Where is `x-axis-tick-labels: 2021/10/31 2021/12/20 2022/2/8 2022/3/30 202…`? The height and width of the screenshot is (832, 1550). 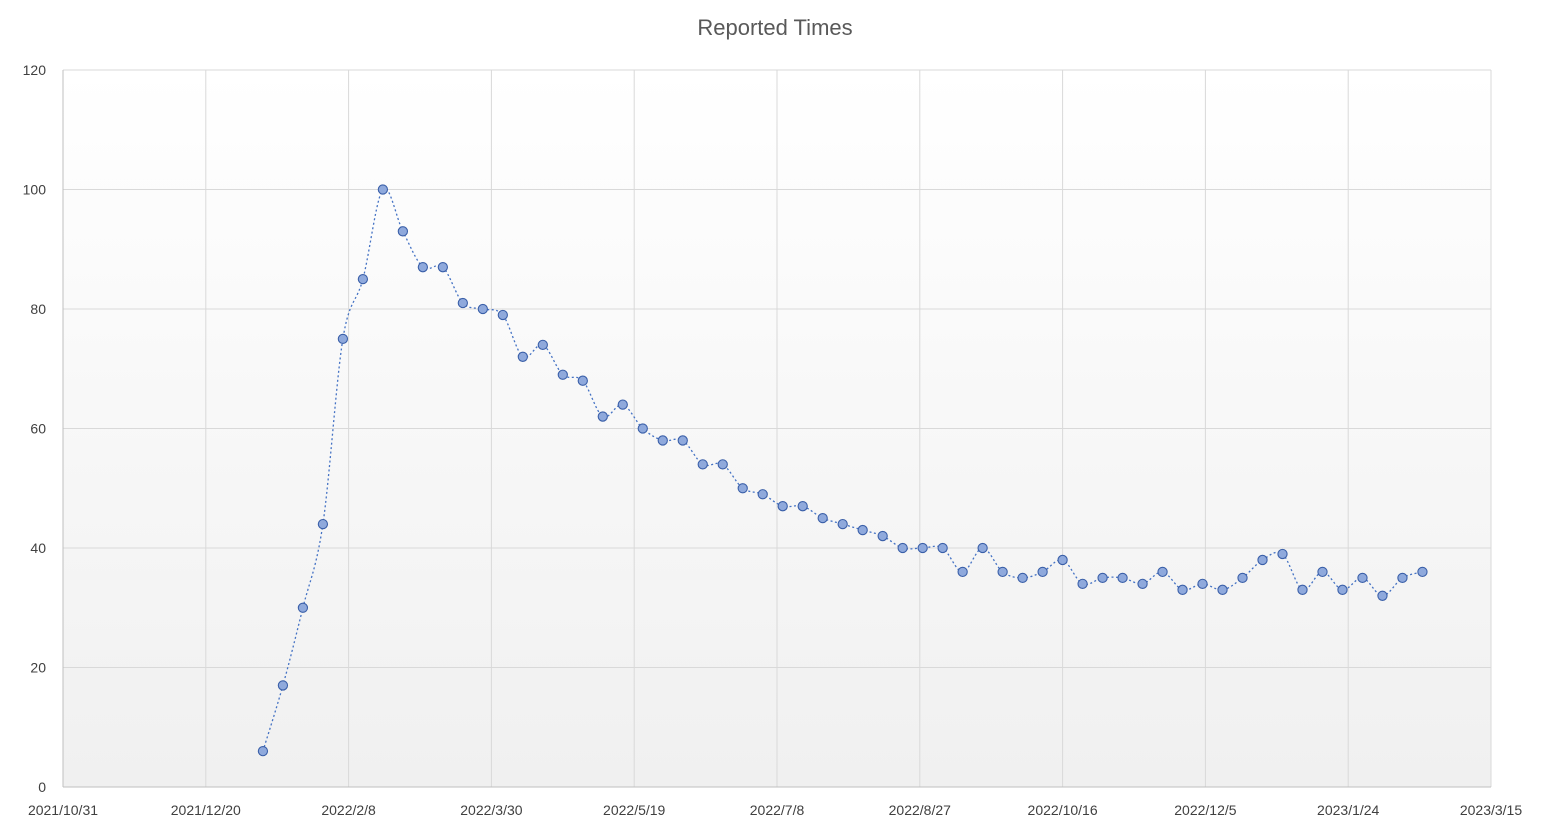 x-axis-tick-labels: 2021/10/31 2021/12/20 2022/2/8 2022/3/30 202… is located at coordinates (775, 810).